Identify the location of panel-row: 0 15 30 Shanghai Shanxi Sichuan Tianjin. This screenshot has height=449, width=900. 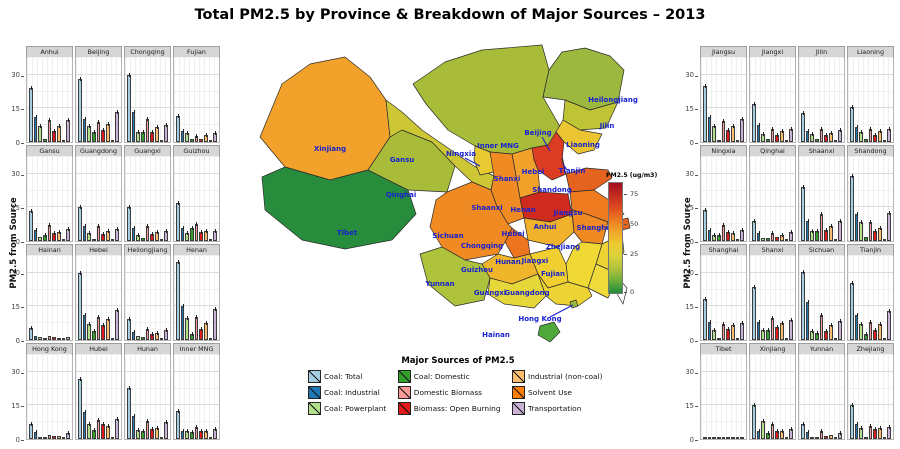
(788, 294).